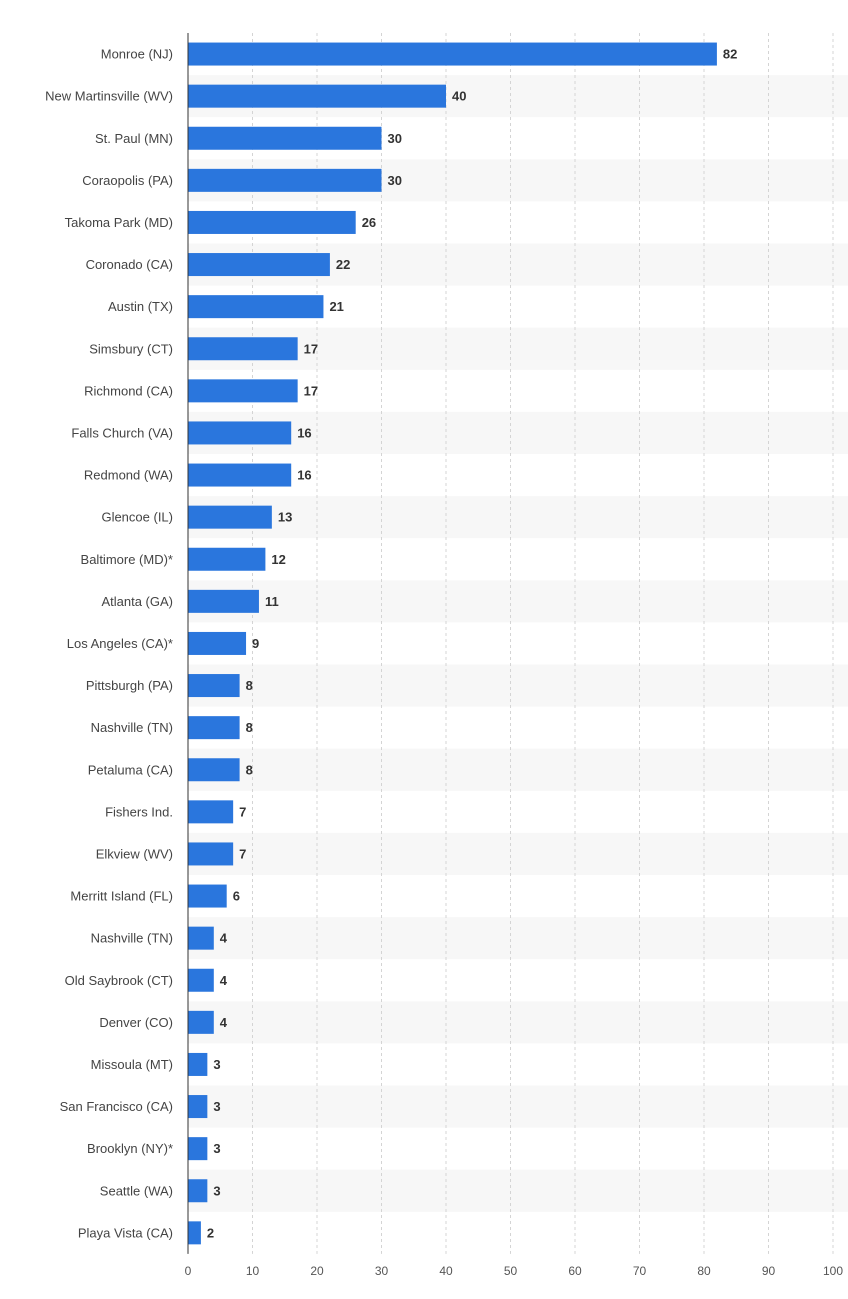  I want to click on value-label: 21, so click(336, 306).